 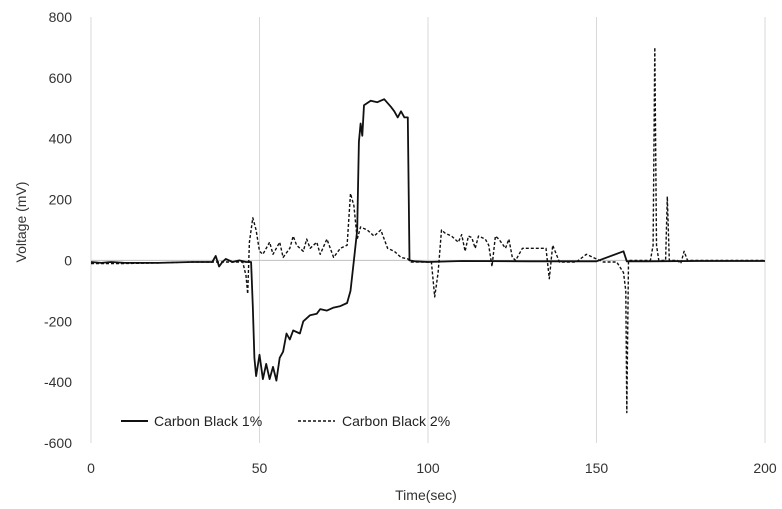 I want to click on y-tick-label: 200, so click(x=61, y=200).